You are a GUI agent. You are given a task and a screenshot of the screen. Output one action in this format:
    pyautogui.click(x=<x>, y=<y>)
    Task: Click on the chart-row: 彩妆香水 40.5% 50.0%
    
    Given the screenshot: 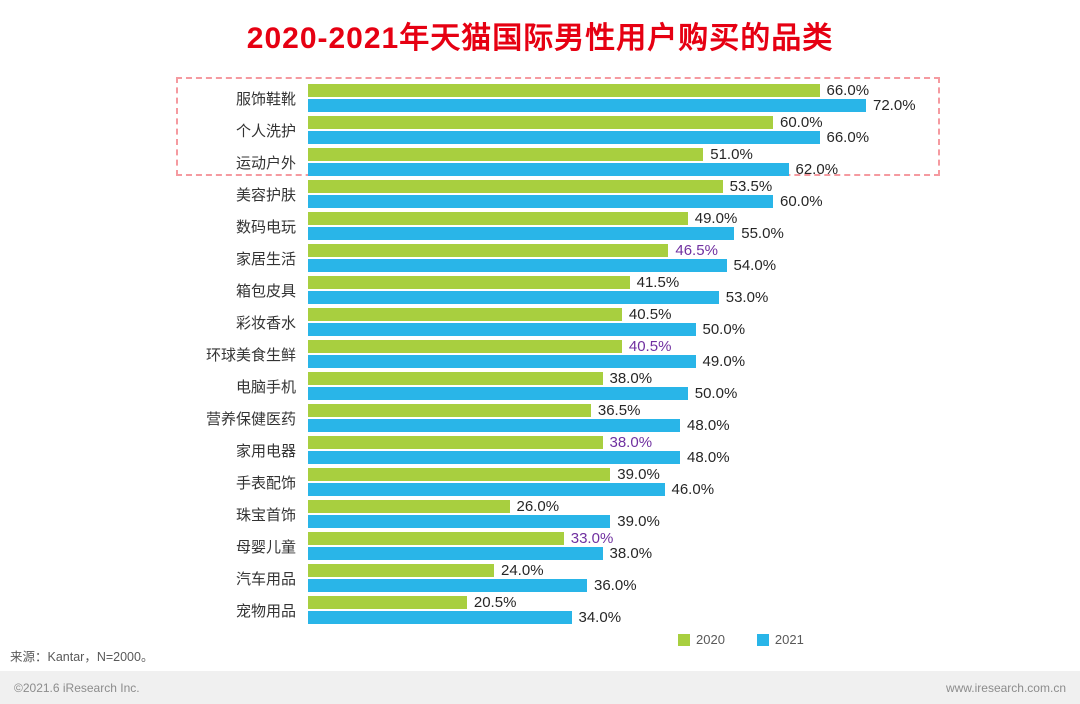 What is the action you would take?
    pyautogui.click(x=540, y=321)
    